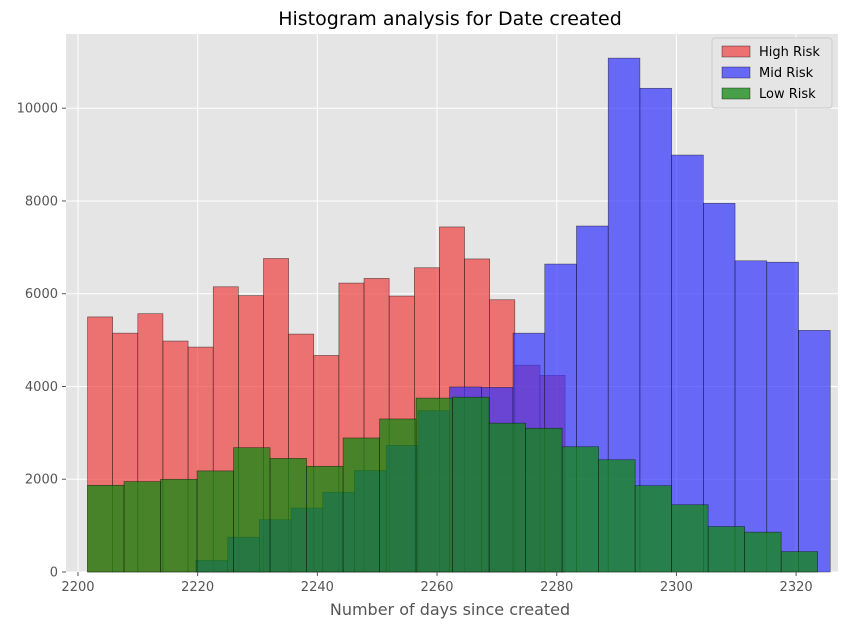 The width and height of the screenshot is (848, 629). I want to click on x-tick-label: 2280, so click(556, 587).